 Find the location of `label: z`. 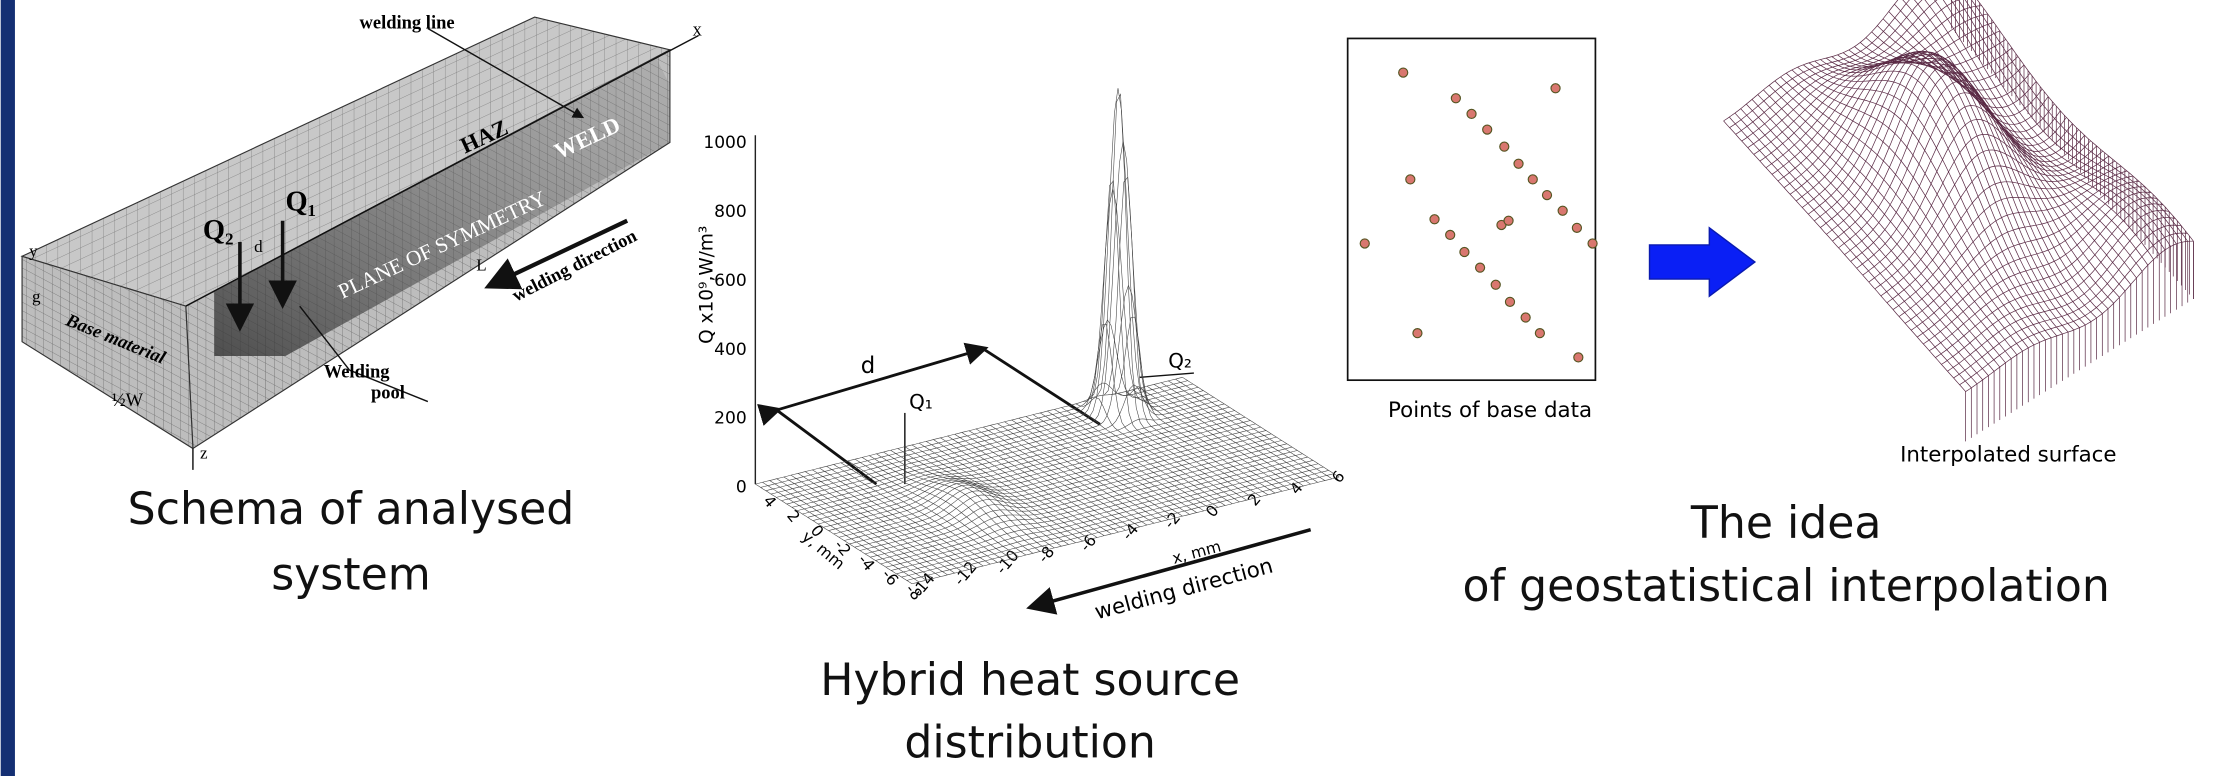

label: z is located at coordinates (204, 452).